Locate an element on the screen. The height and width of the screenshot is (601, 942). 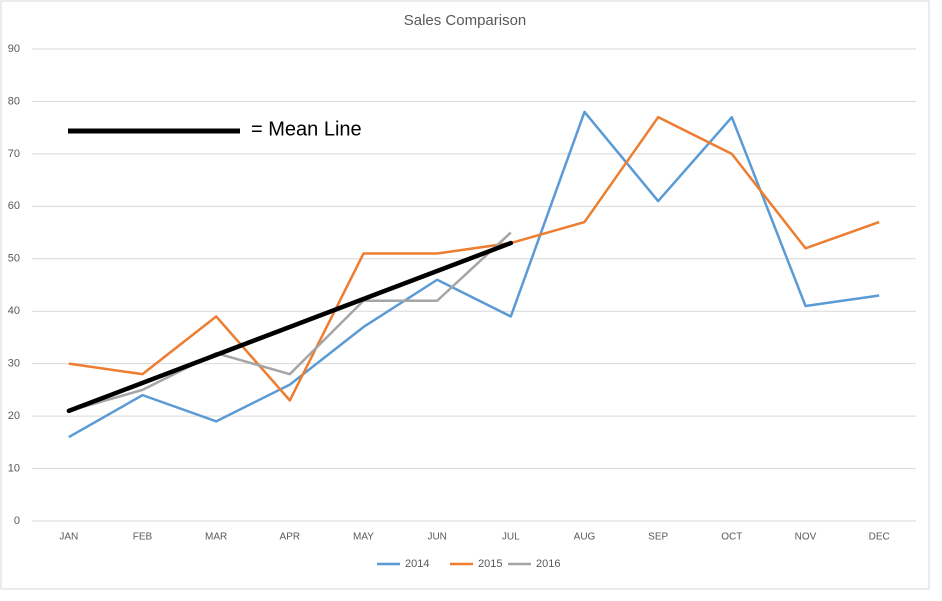
y-tick-label: 0 is located at coordinates (17, 521).